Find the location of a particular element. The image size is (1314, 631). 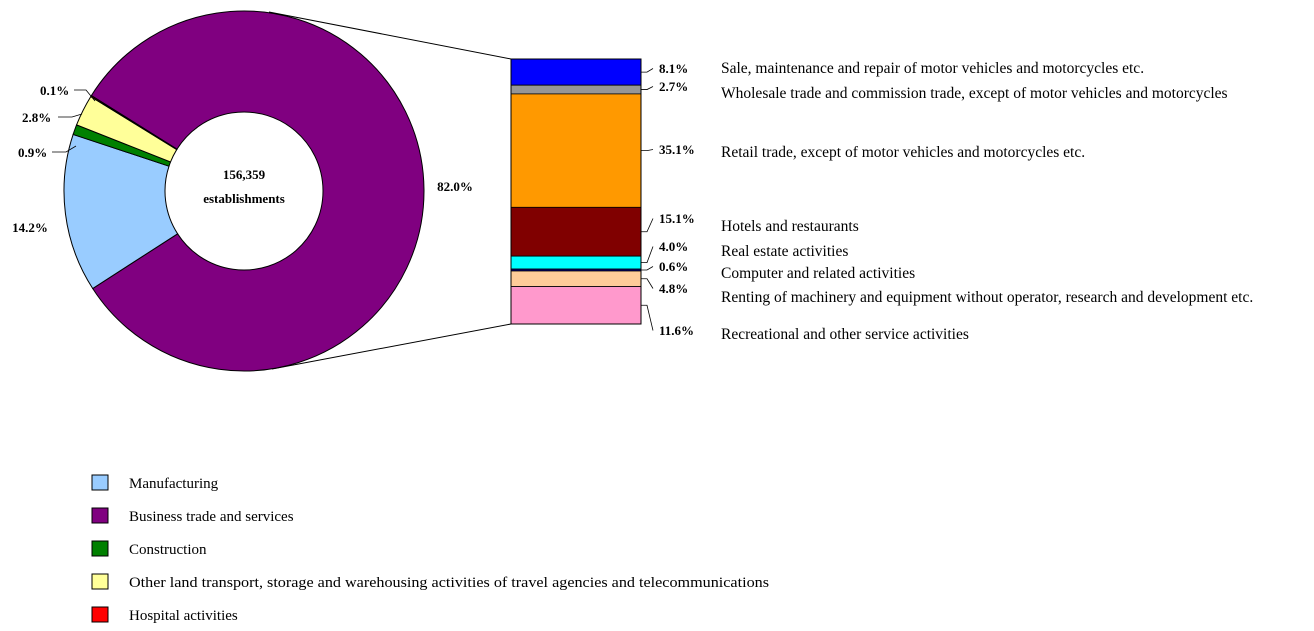

legend-label-construction: Construction is located at coordinates (168, 550).